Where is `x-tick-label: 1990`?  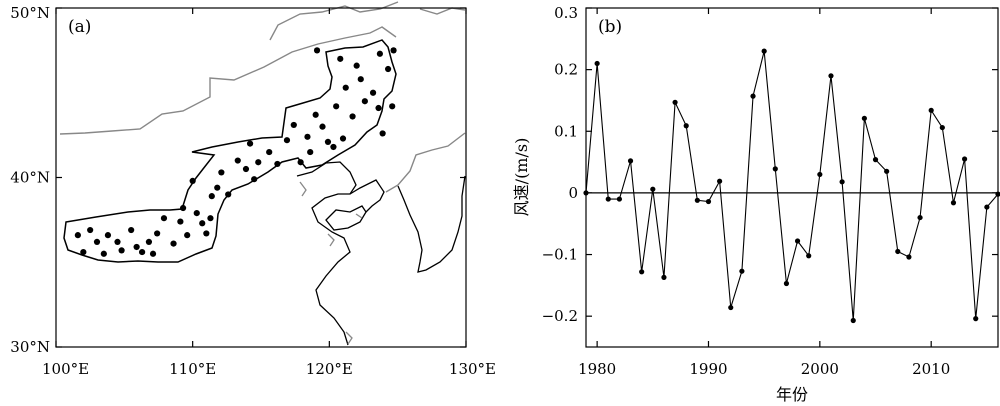 x-tick-label: 1990 is located at coordinates (708, 369).